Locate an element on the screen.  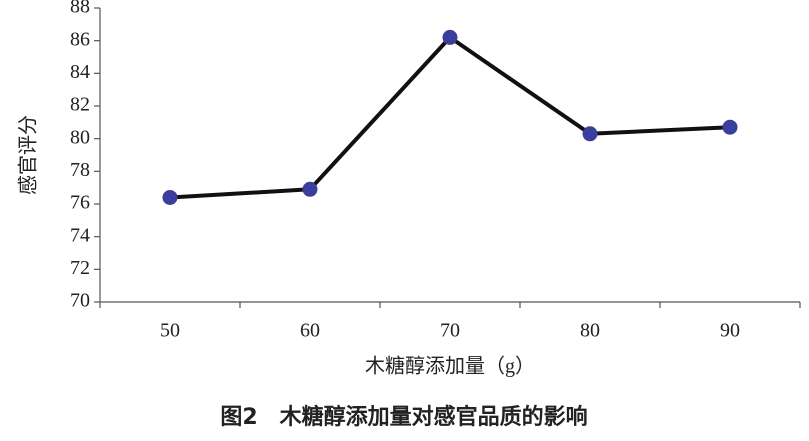
y-tick-label: 70 is located at coordinates (80, 301).